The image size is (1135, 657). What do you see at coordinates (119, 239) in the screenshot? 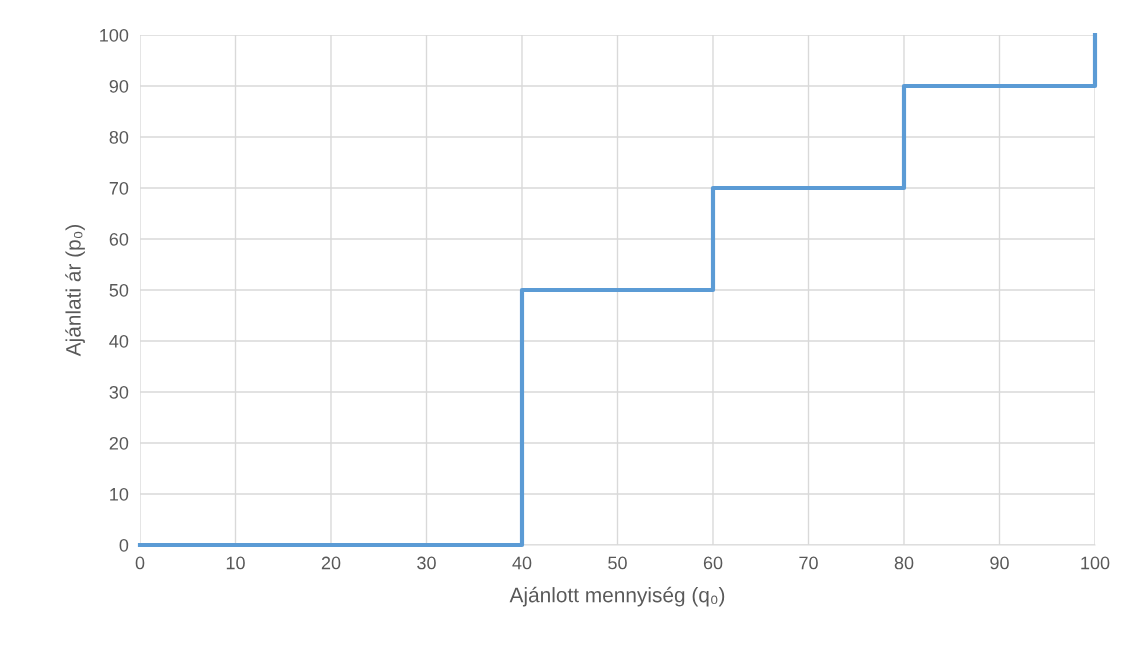
I see `y-tick-label: 60` at bounding box center [119, 239].